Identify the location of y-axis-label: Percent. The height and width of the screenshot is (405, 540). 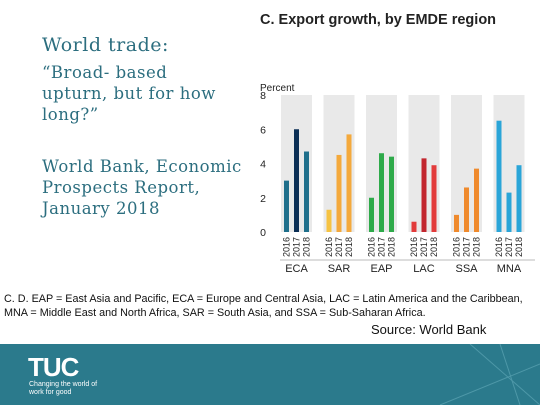
(277, 88).